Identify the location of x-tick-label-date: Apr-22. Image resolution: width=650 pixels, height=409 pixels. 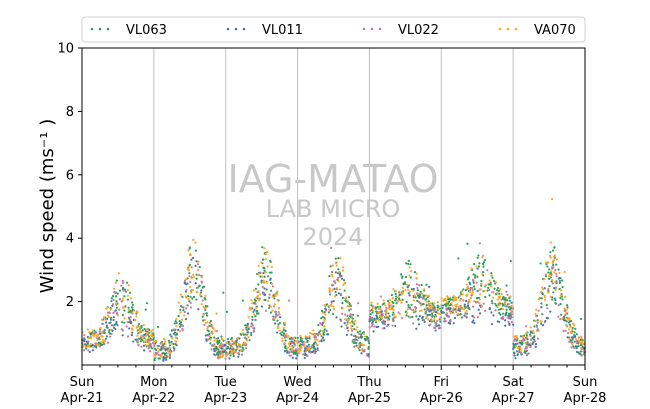
(153, 398).